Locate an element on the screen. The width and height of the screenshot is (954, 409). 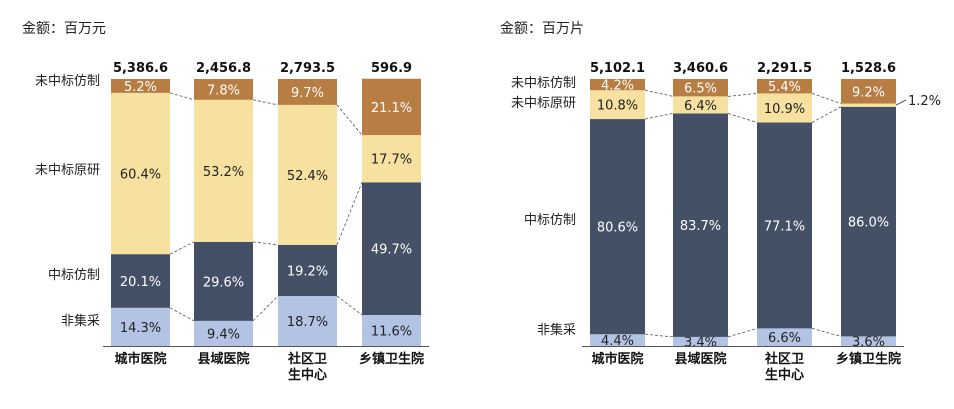
left-series-label-3: 未中标仿制 is located at coordinates (67, 81).